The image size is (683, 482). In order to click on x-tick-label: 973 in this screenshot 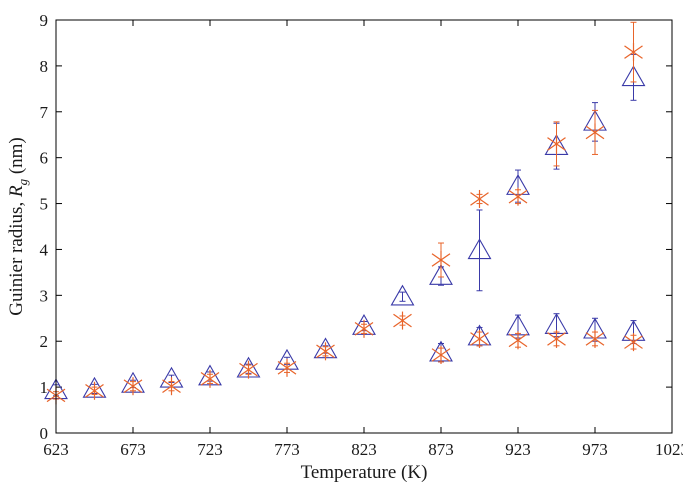, I will do `click(595, 449)`.